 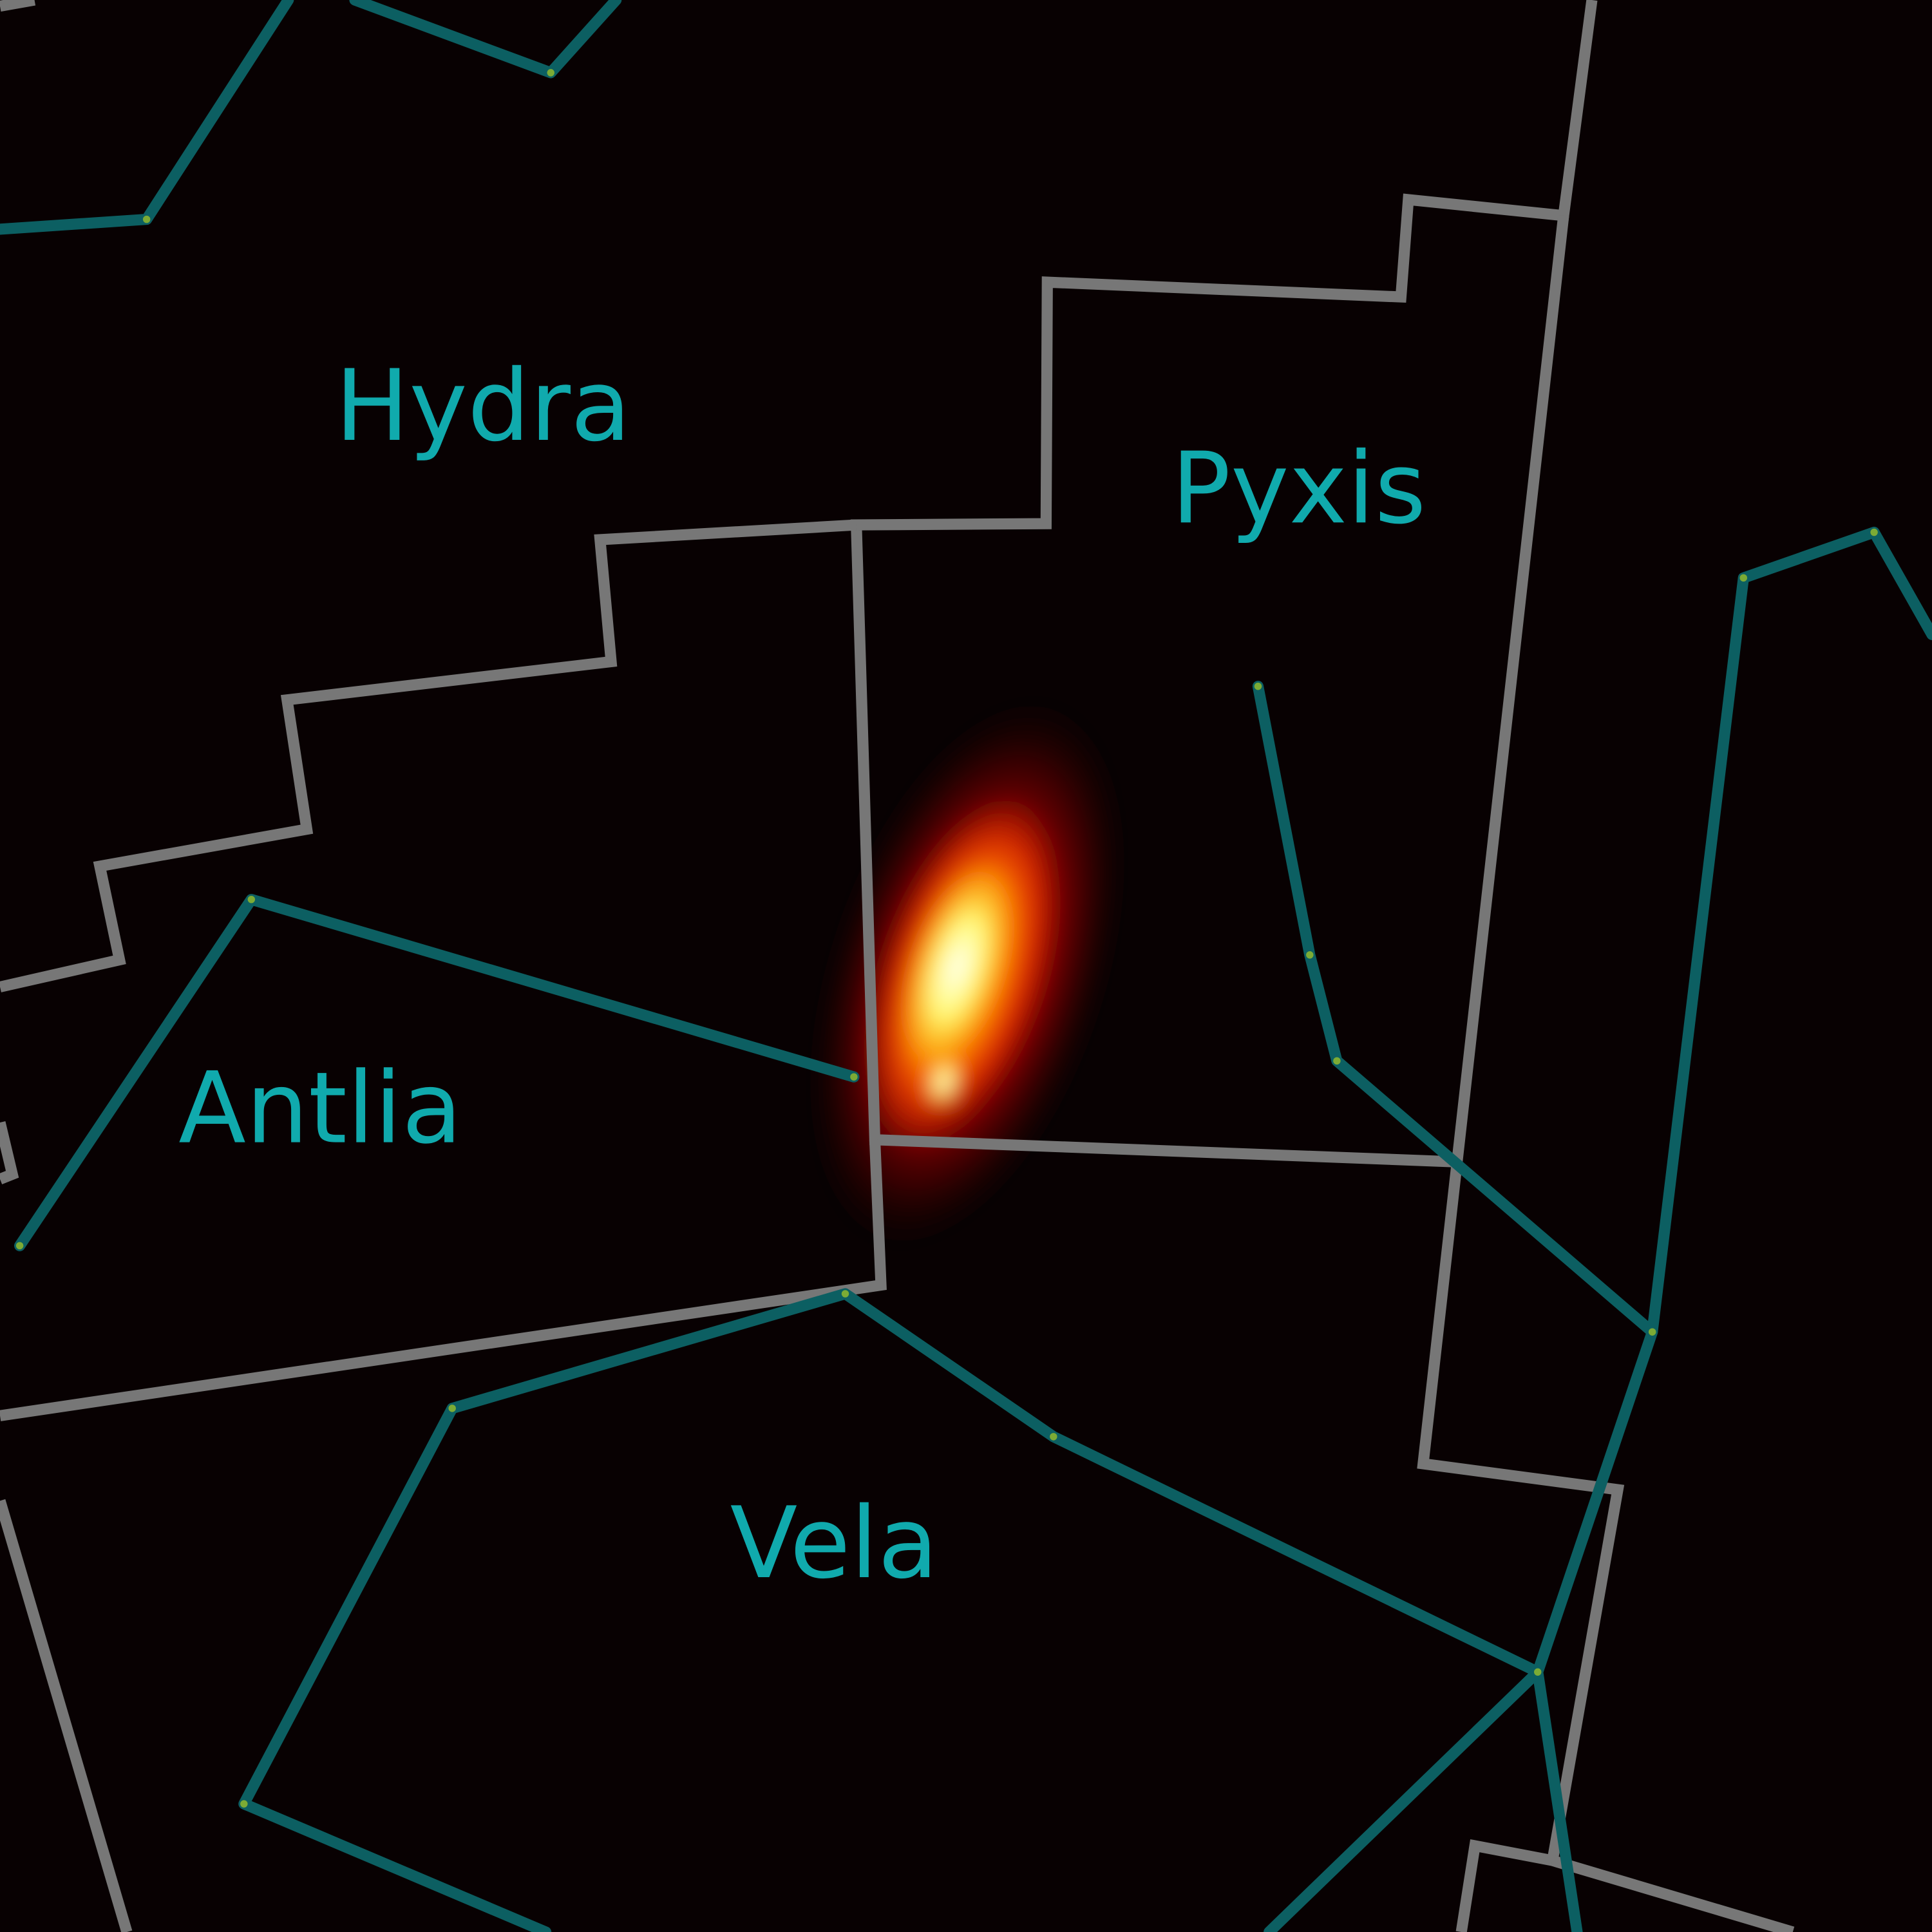 What do you see at coordinates (967, 973) in the screenshot?
I see `heat-hotspot` at bounding box center [967, 973].